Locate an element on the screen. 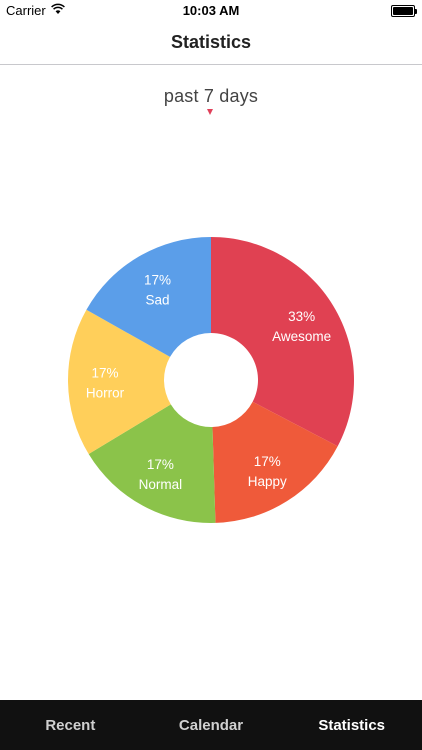 This screenshot has width=422, height=750. page-title: Statistics is located at coordinates (211, 42).